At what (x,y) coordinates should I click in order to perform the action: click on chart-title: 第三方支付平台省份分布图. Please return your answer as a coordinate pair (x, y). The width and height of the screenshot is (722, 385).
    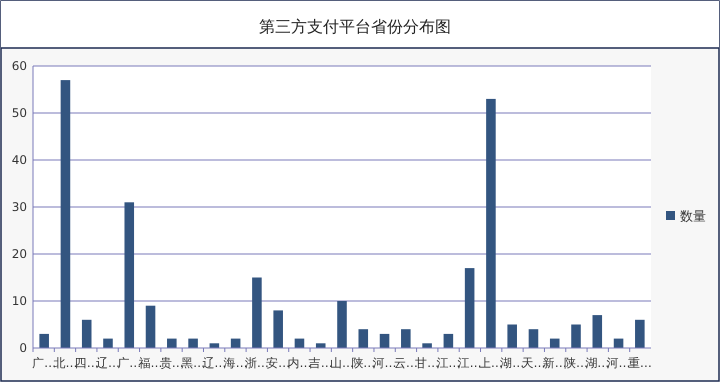
    Looking at the image, I should click on (355, 26).